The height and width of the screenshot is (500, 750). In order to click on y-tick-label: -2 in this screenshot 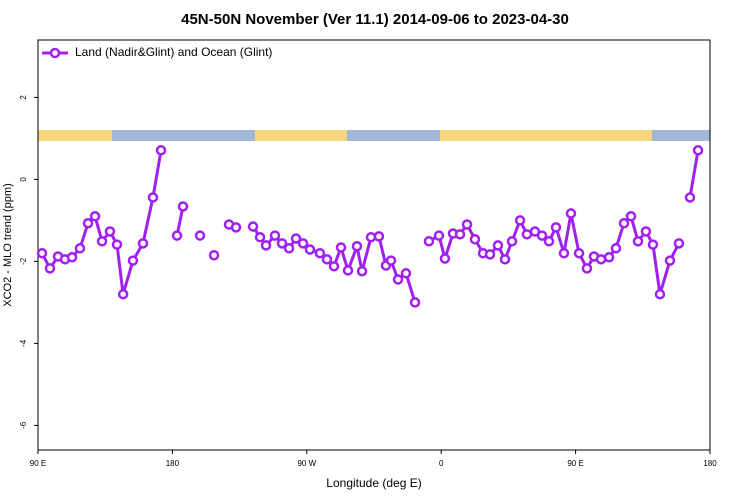, I will do `click(23, 261)`.